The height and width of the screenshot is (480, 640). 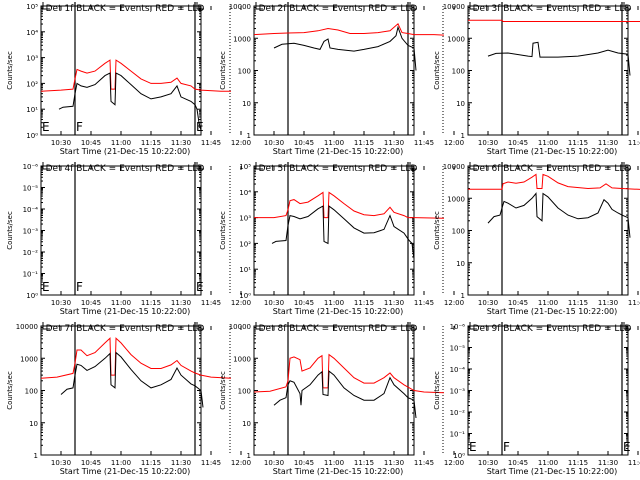 What do you see at coordinates (245, 244) in the screenshot?
I see `y-tick-label: 10²` at bounding box center [245, 244].